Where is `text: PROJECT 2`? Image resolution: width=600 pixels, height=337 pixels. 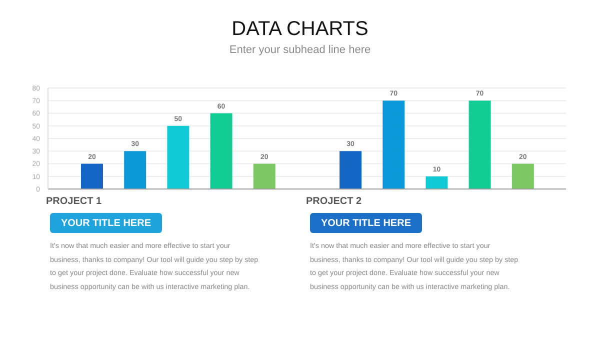
text: PROJECT 2 is located at coordinates (334, 201).